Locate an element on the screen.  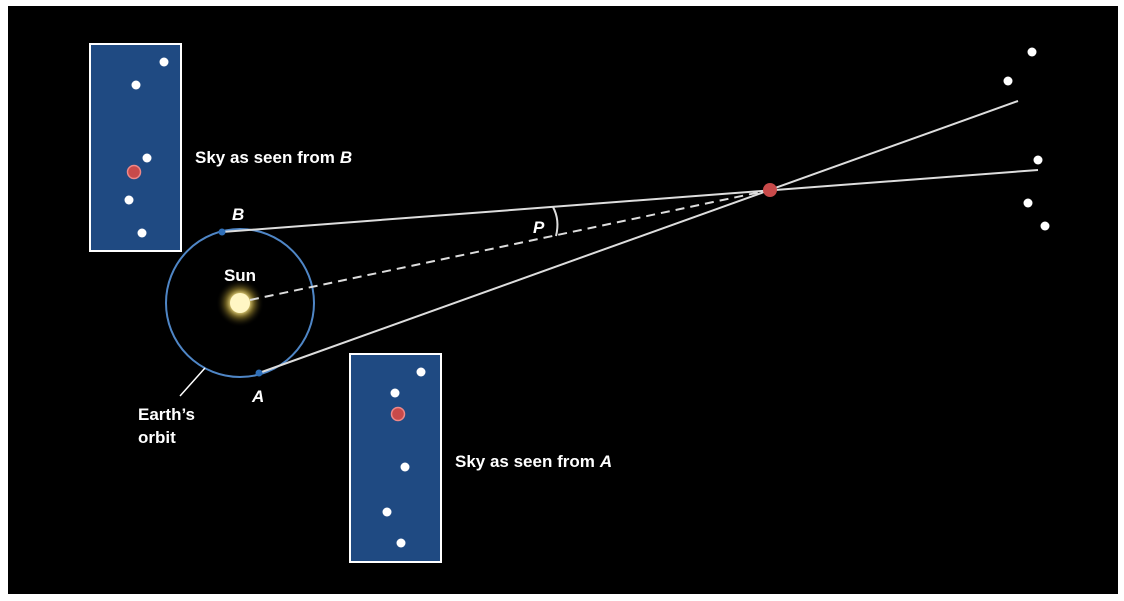
sky-panel-b is located at coordinates (135, 147).